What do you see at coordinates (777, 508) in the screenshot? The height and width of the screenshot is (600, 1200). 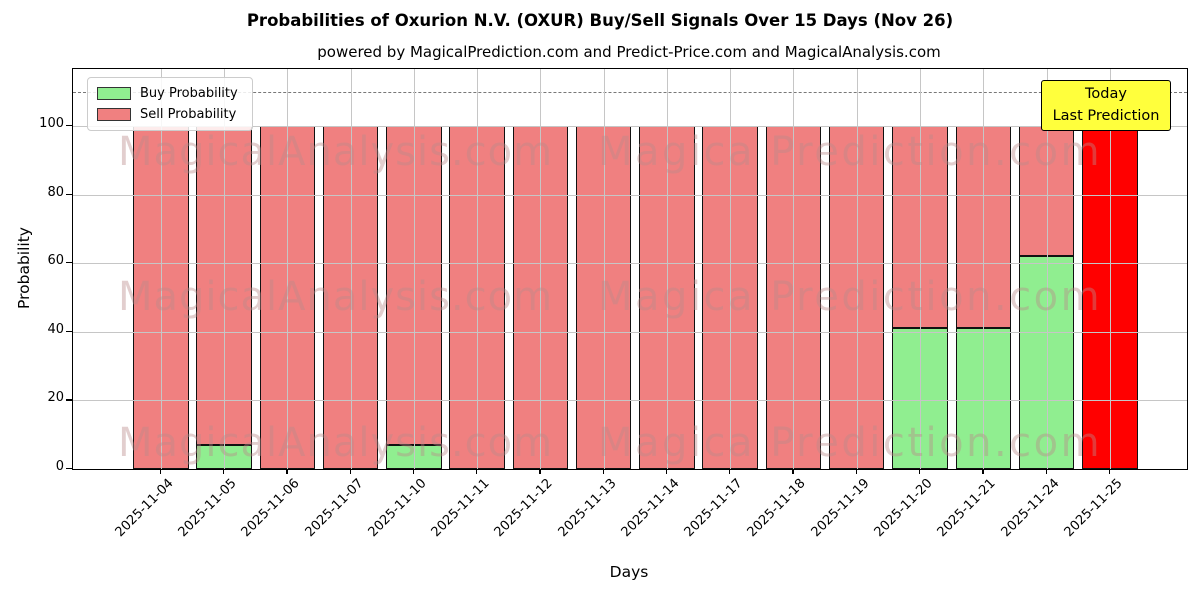 I see `x-tick-label: 2025-11-18` at bounding box center [777, 508].